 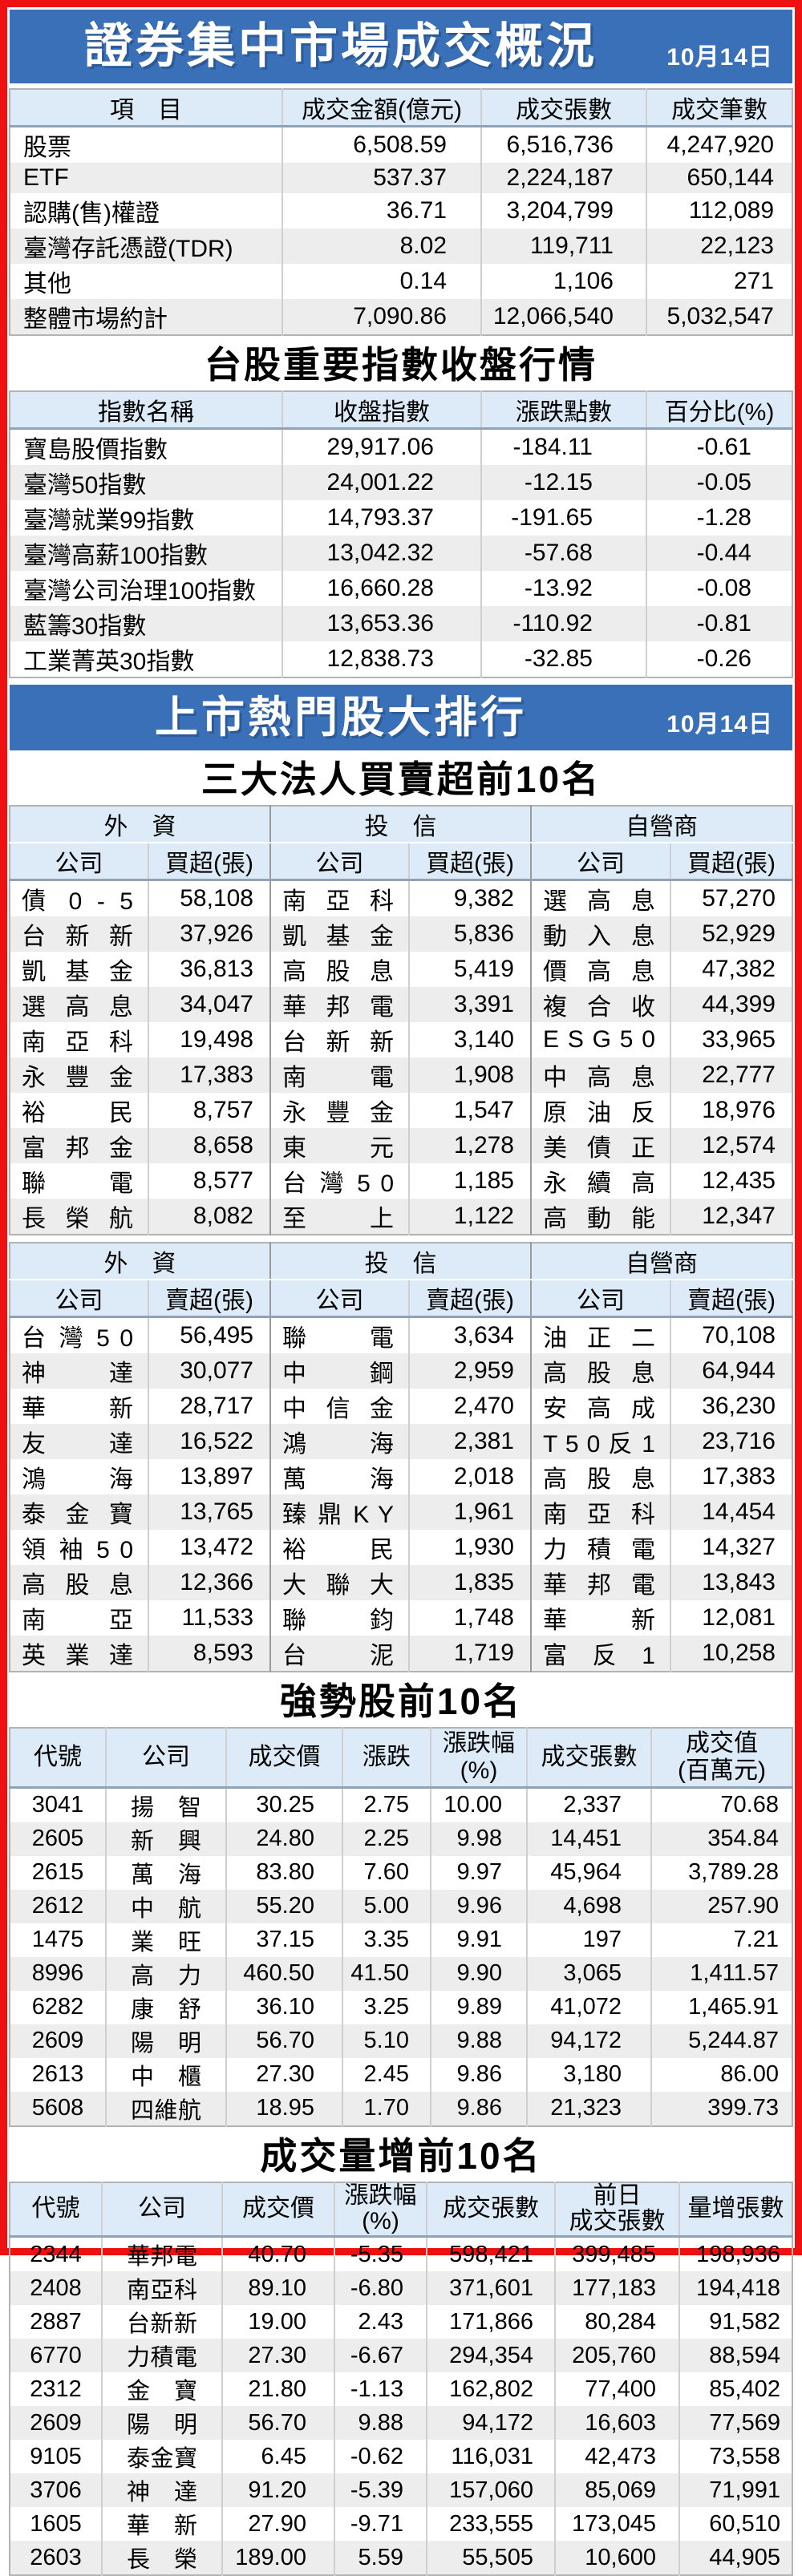 I want to click on subheader-row: 公司 賣超(張) 公司 賣超(張) 公司 賣超(張), so click(x=401, y=1298).